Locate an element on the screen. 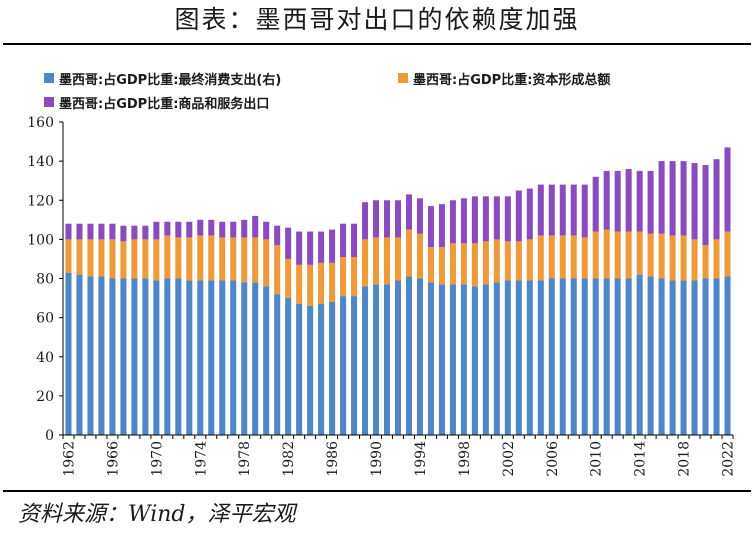 This screenshot has width=754, height=537. bar-capital-formation-1986 is located at coordinates (332, 282).